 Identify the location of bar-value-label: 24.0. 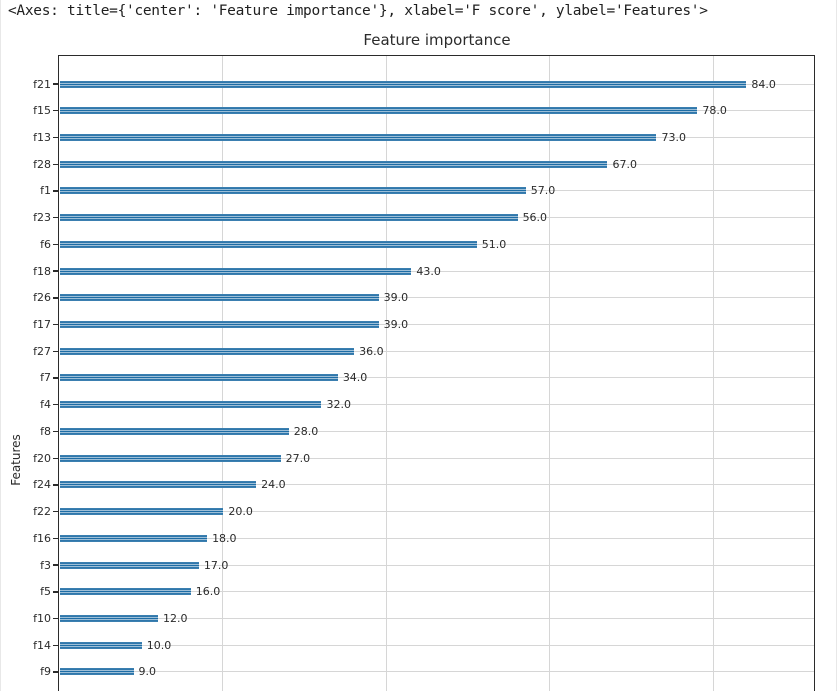
(273, 485).